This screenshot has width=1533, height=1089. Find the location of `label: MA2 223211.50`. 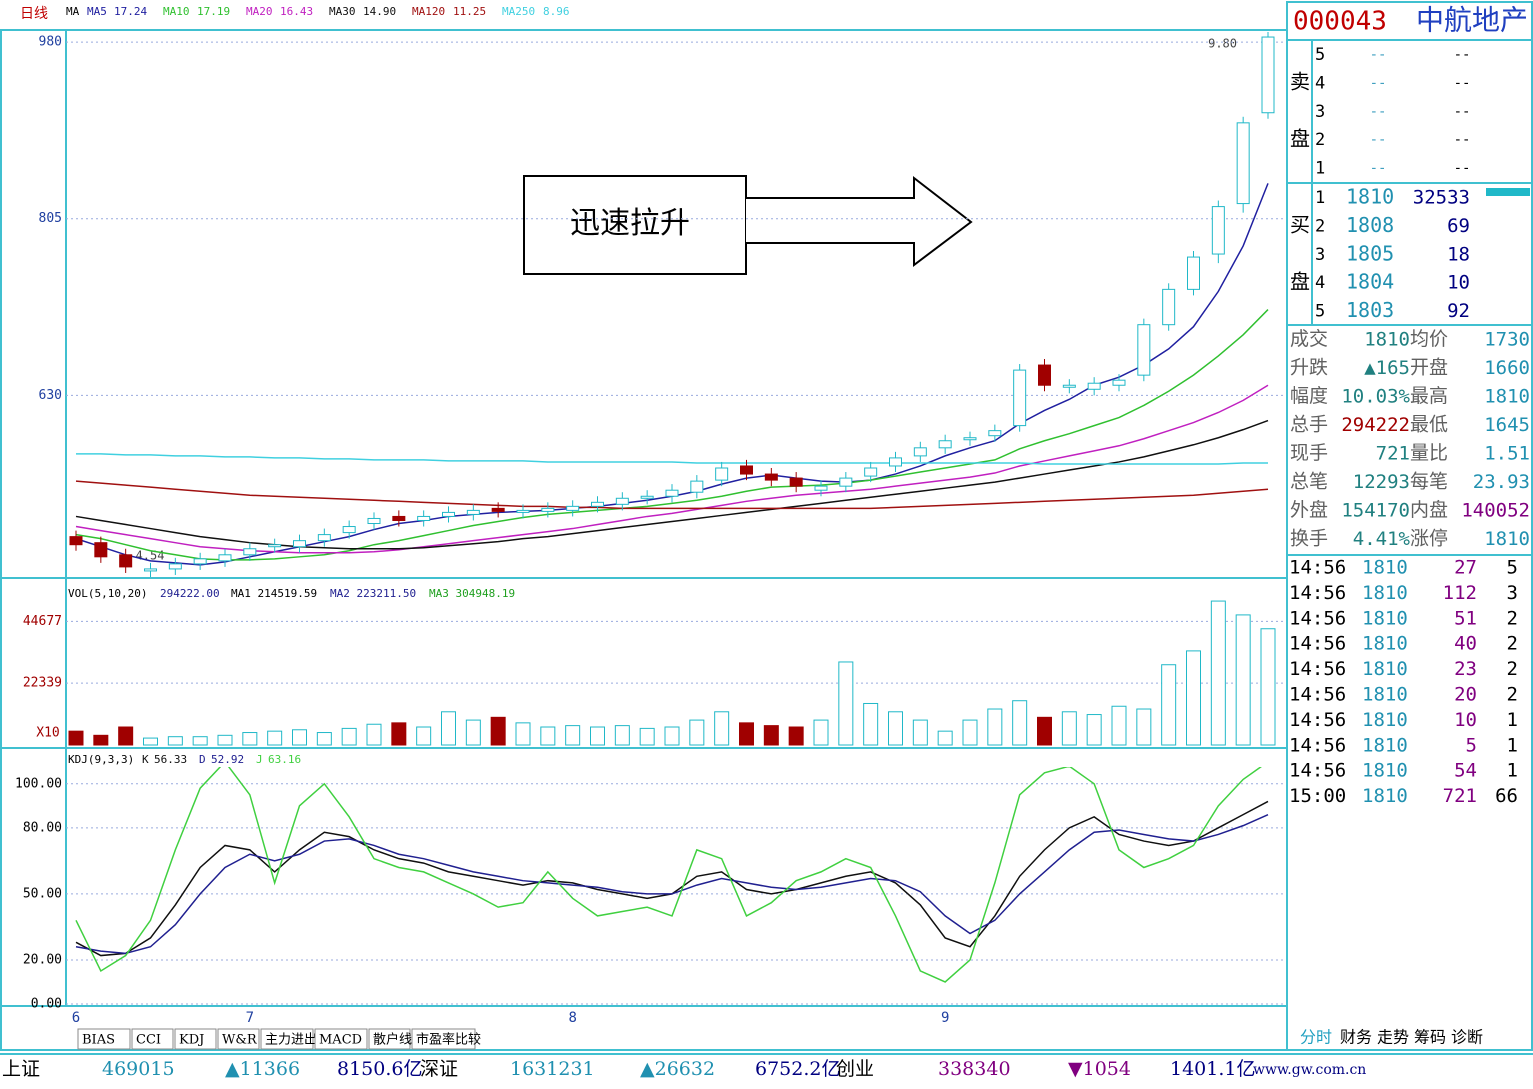

label: MA2 223211.50 is located at coordinates (373, 593).